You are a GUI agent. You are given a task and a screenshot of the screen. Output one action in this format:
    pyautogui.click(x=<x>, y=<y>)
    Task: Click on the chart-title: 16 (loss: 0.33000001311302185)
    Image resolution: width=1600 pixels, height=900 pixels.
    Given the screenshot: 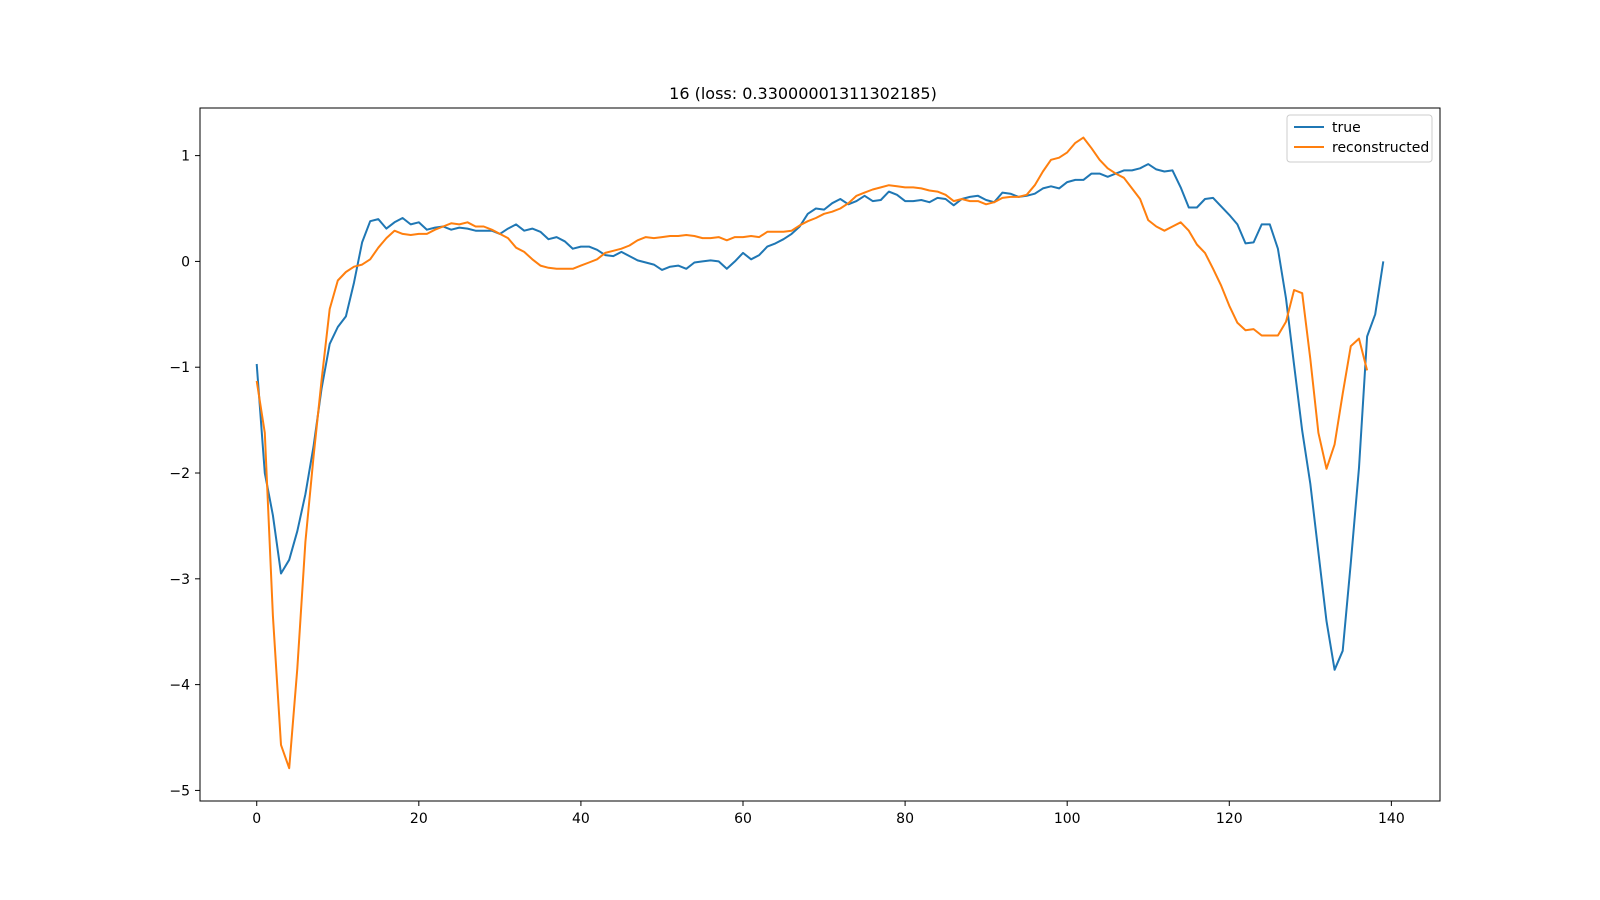 What is the action you would take?
    pyautogui.click(x=803, y=93)
    